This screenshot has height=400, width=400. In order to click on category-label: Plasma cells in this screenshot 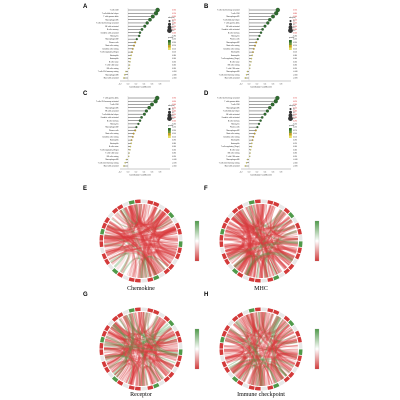, I will do `click(235, 40)`.